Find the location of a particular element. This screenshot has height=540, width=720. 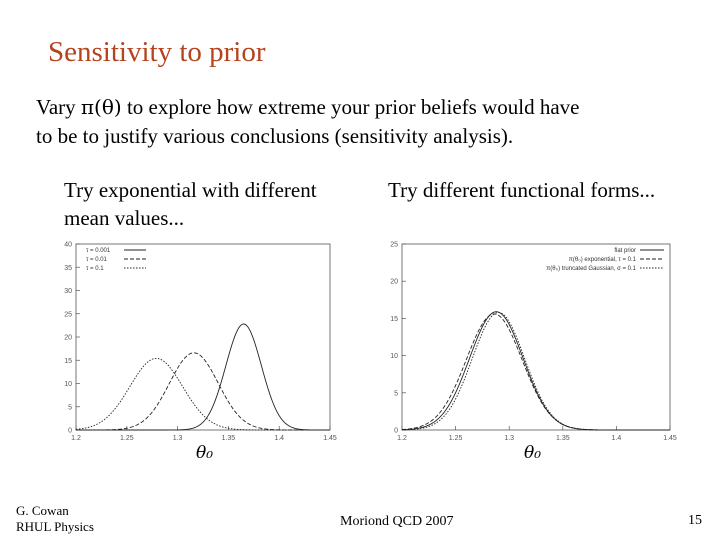

x-tick-label-0-0: 1.2 is located at coordinates (76, 438).